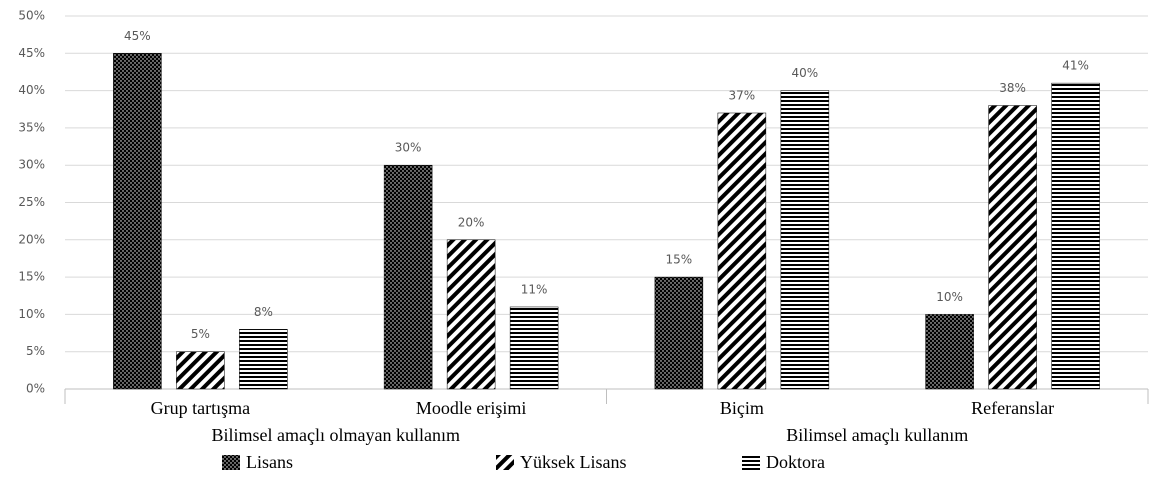  Describe the element at coordinates (31, 314) in the screenshot. I see `y-tick-label: 10%` at that location.